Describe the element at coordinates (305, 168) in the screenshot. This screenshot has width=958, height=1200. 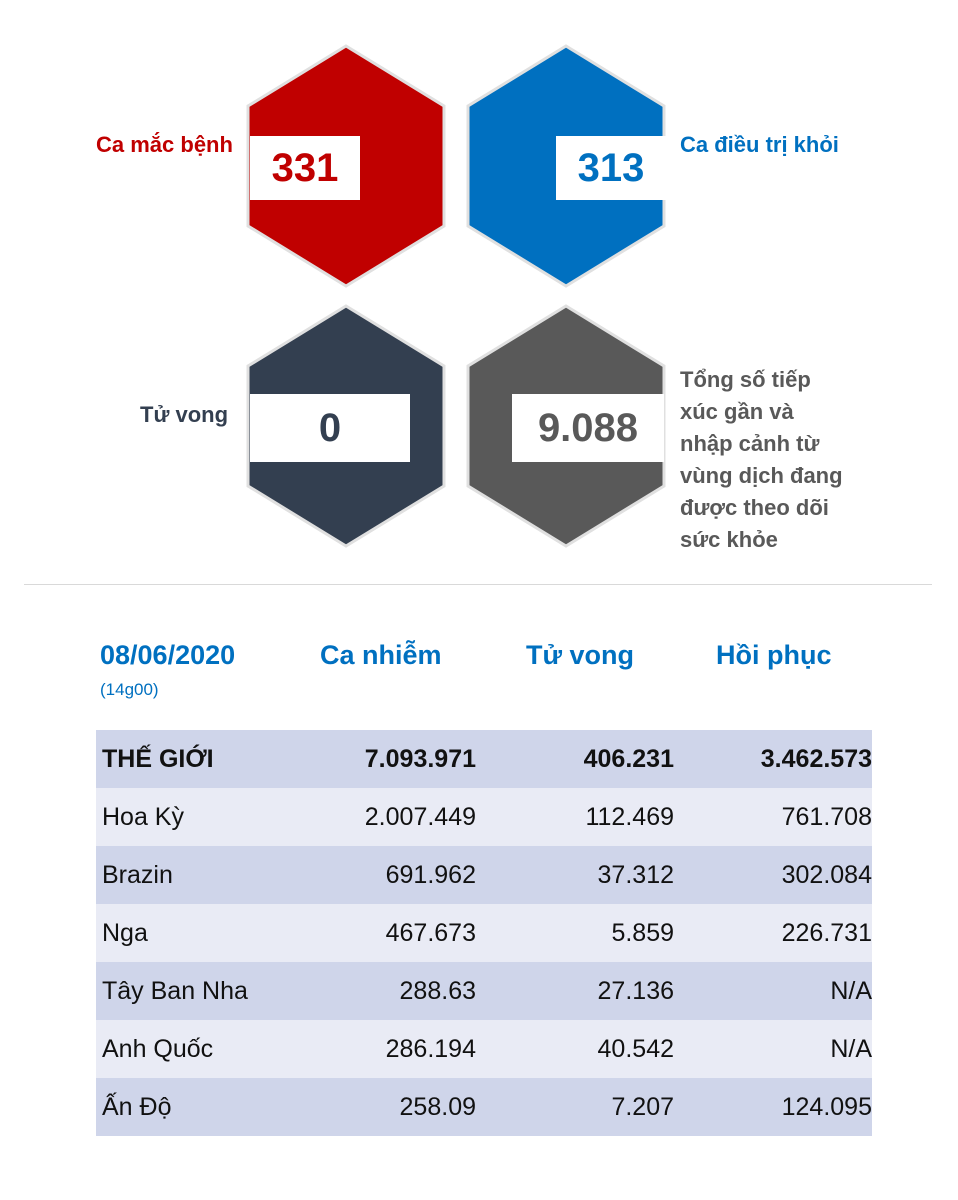
I see `cases-value: 331` at that location.